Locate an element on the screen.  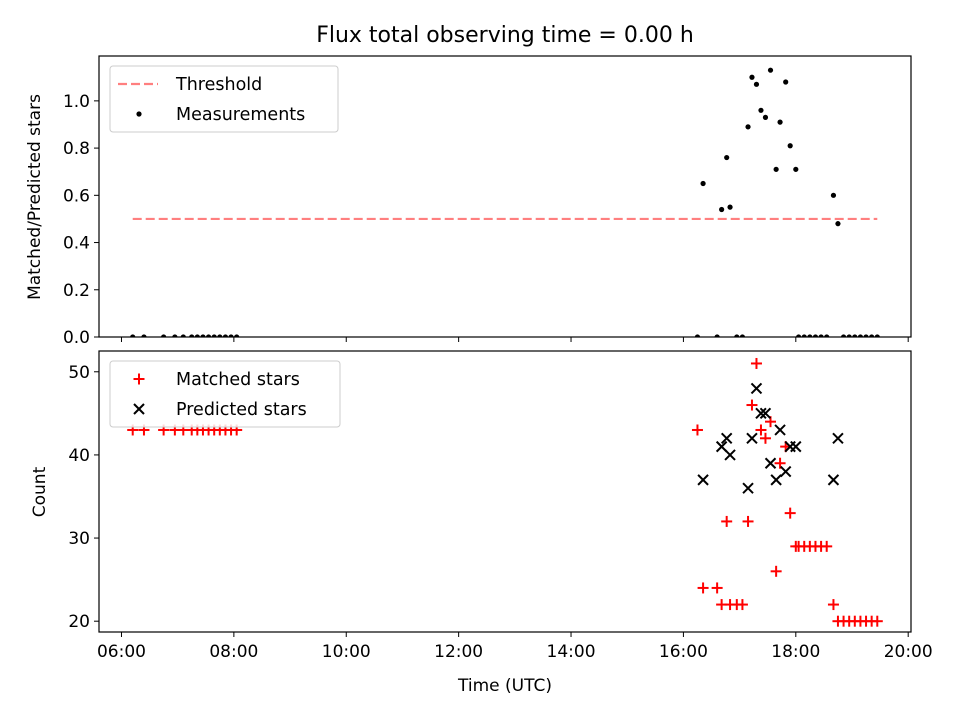
x-tick-label: 20:00 is located at coordinates (908, 652).